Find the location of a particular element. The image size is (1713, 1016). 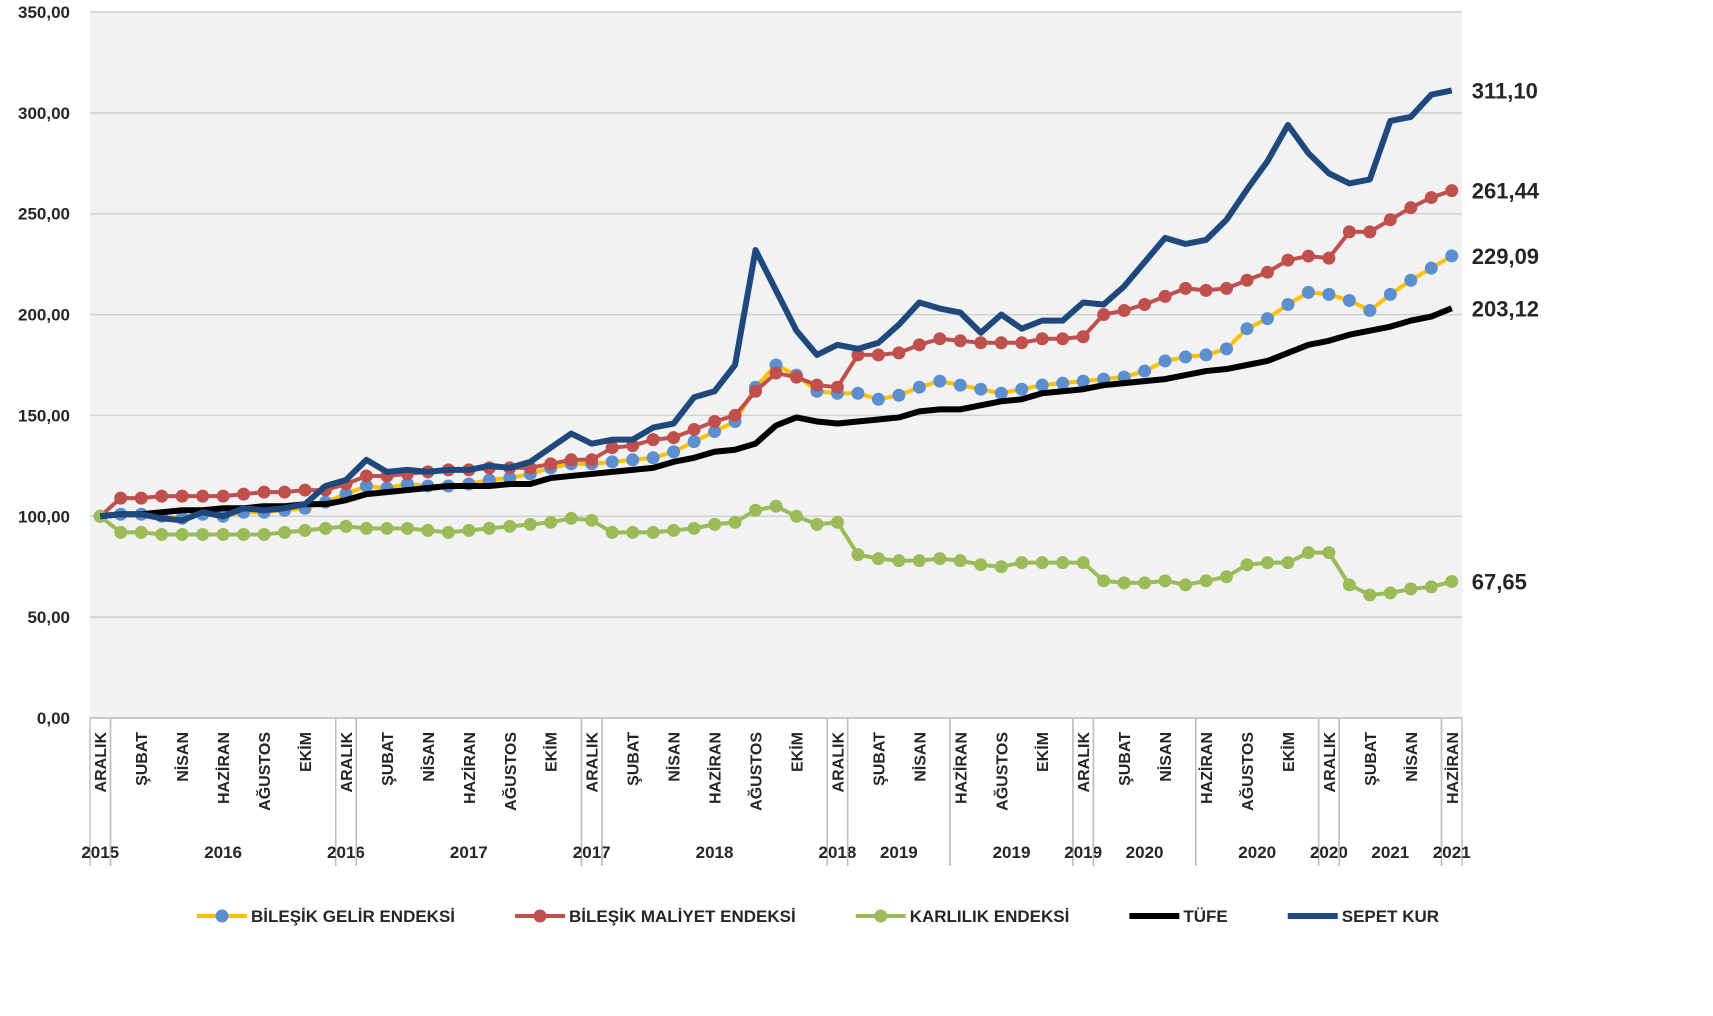

data-label: 203,12 is located at coordinates (1505, 308).